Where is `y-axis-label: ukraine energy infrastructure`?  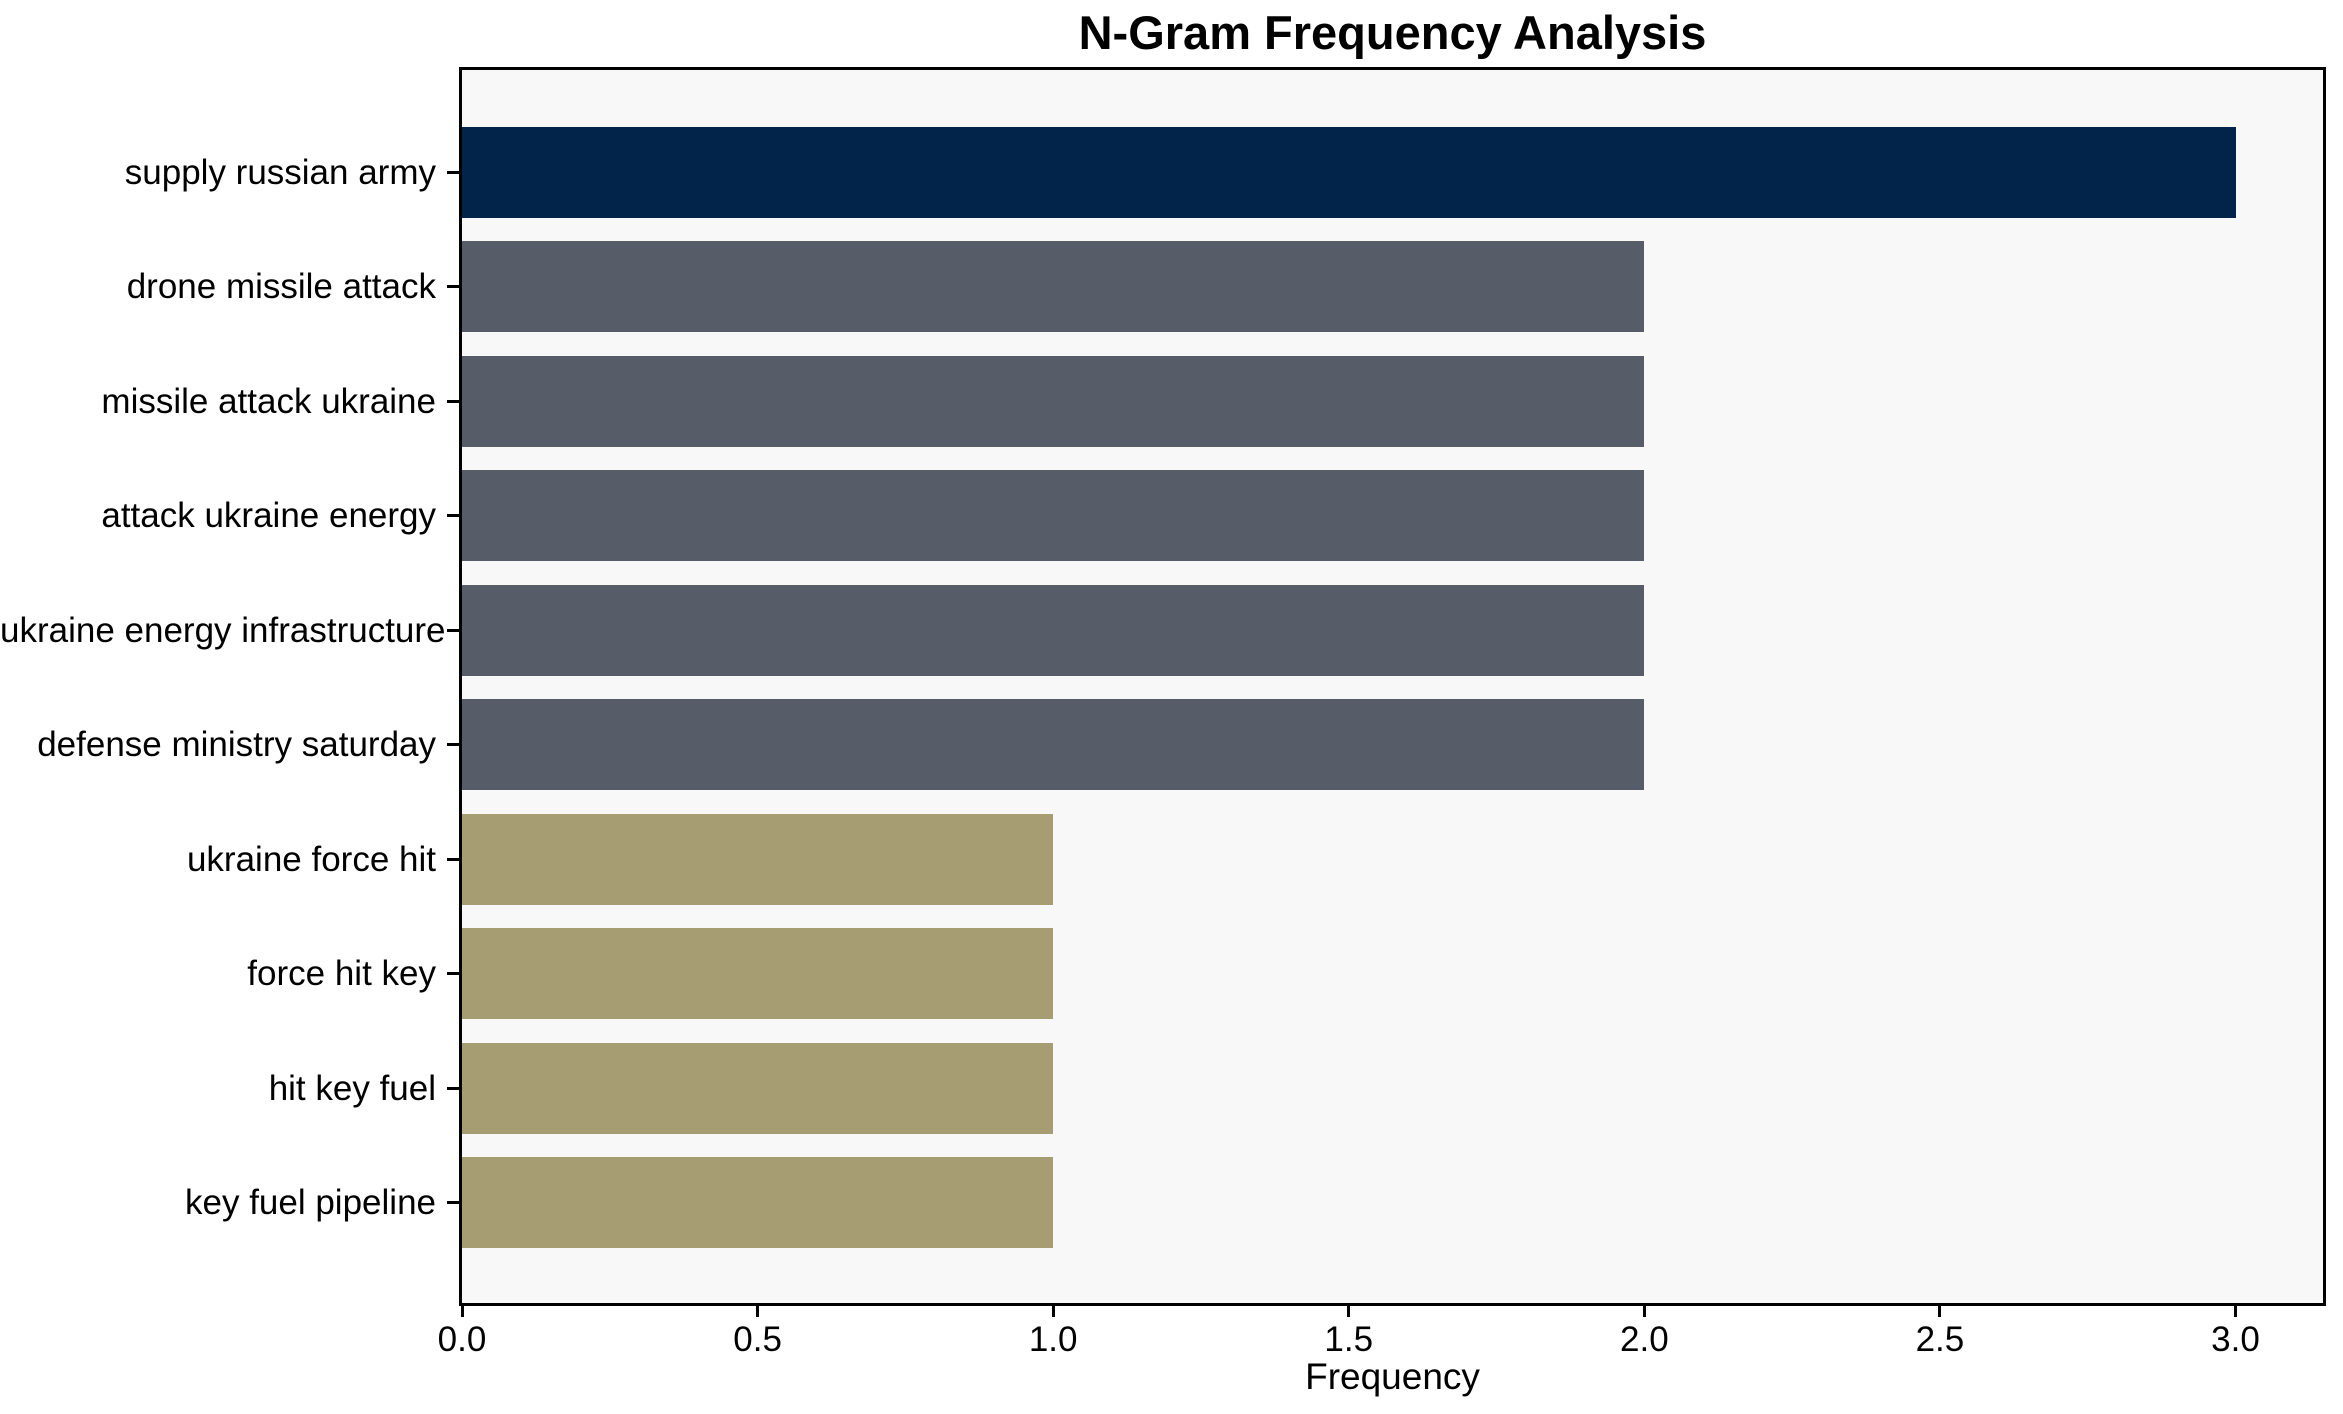 y-axis-label: ukraine energy infrastructure is located at coordinates (223, 630).